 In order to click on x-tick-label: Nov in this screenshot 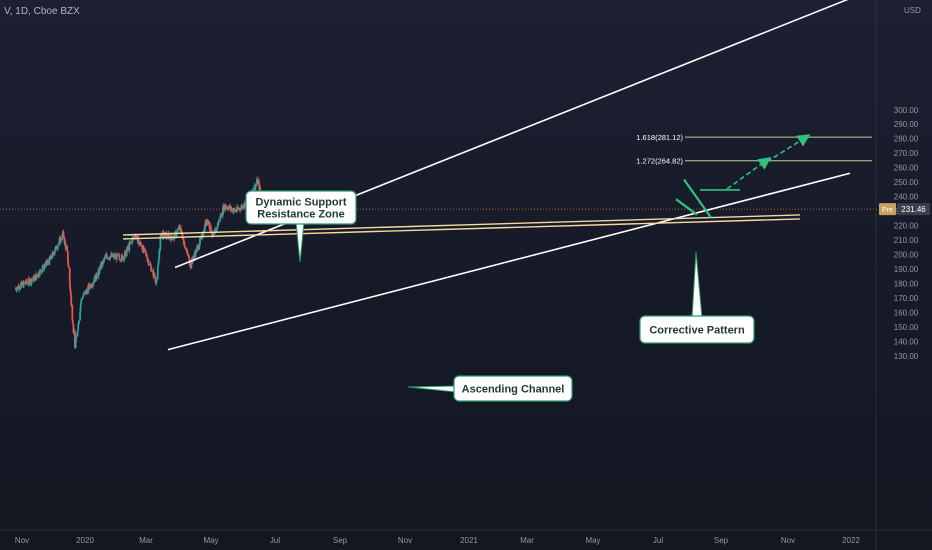, I will do `click(788, 540)`.